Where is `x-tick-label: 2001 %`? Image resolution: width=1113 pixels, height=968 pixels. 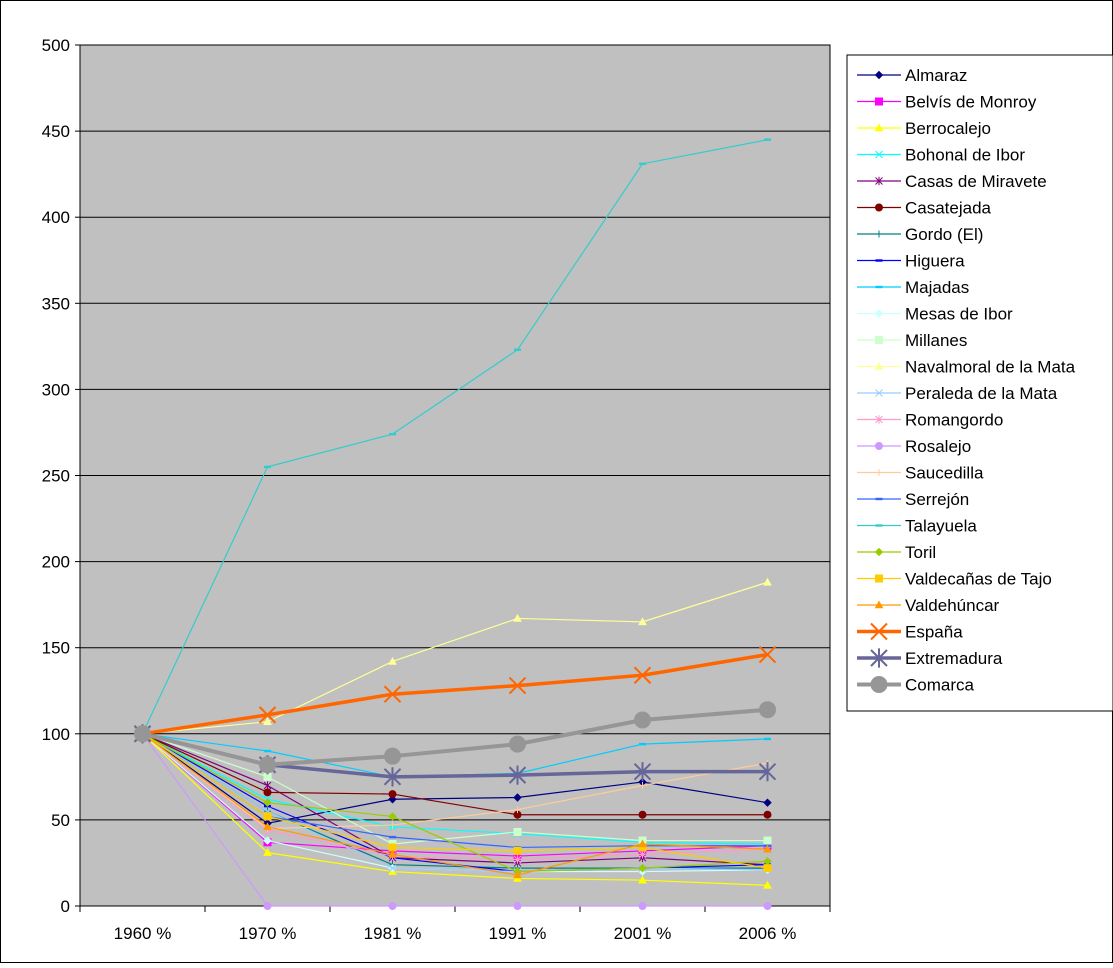
x-tick-label: 2001 % is located at coordinates (643, 933).